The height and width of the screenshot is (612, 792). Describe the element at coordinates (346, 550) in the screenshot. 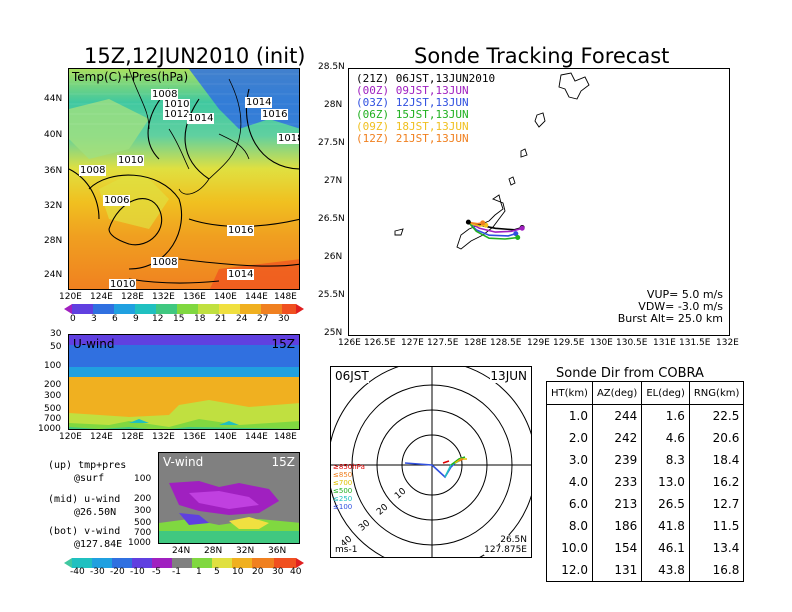

I see `polar-unit: ms-1` at that location.